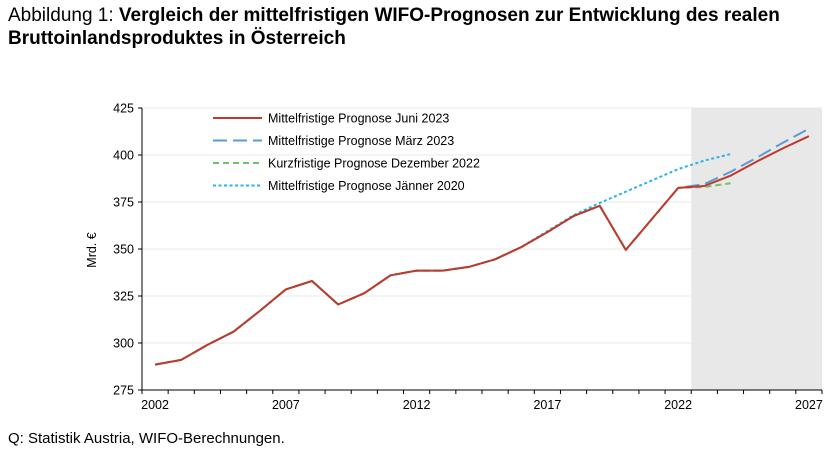 The width and height of the screenshot is (840, 455). I want to click on x-tick-label: 2007, so click(286, 405).